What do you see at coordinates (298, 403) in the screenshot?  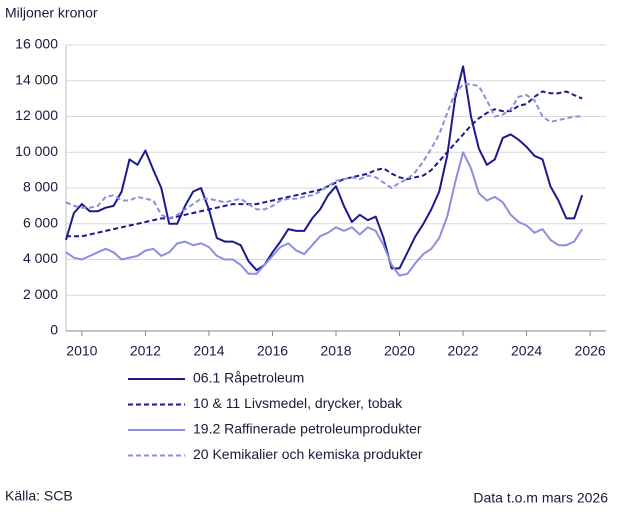 I see `legend-label: 10 & 11 Livsmedel, drycker, tobak` at bounding box center [298, 403].